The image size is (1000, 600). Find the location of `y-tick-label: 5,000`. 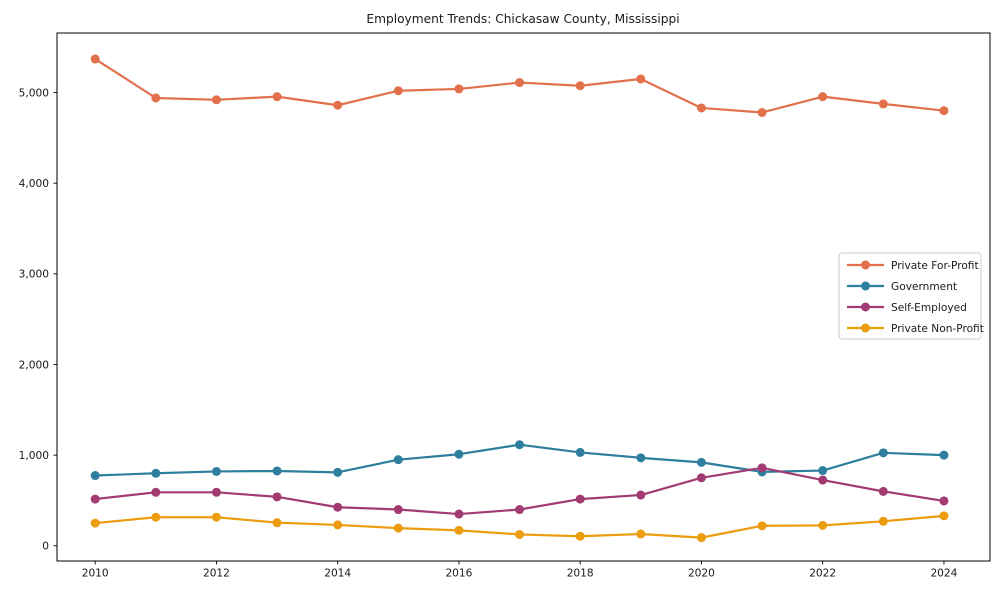

y-tick-label: 5,000 is located at coordinates (34, 93).